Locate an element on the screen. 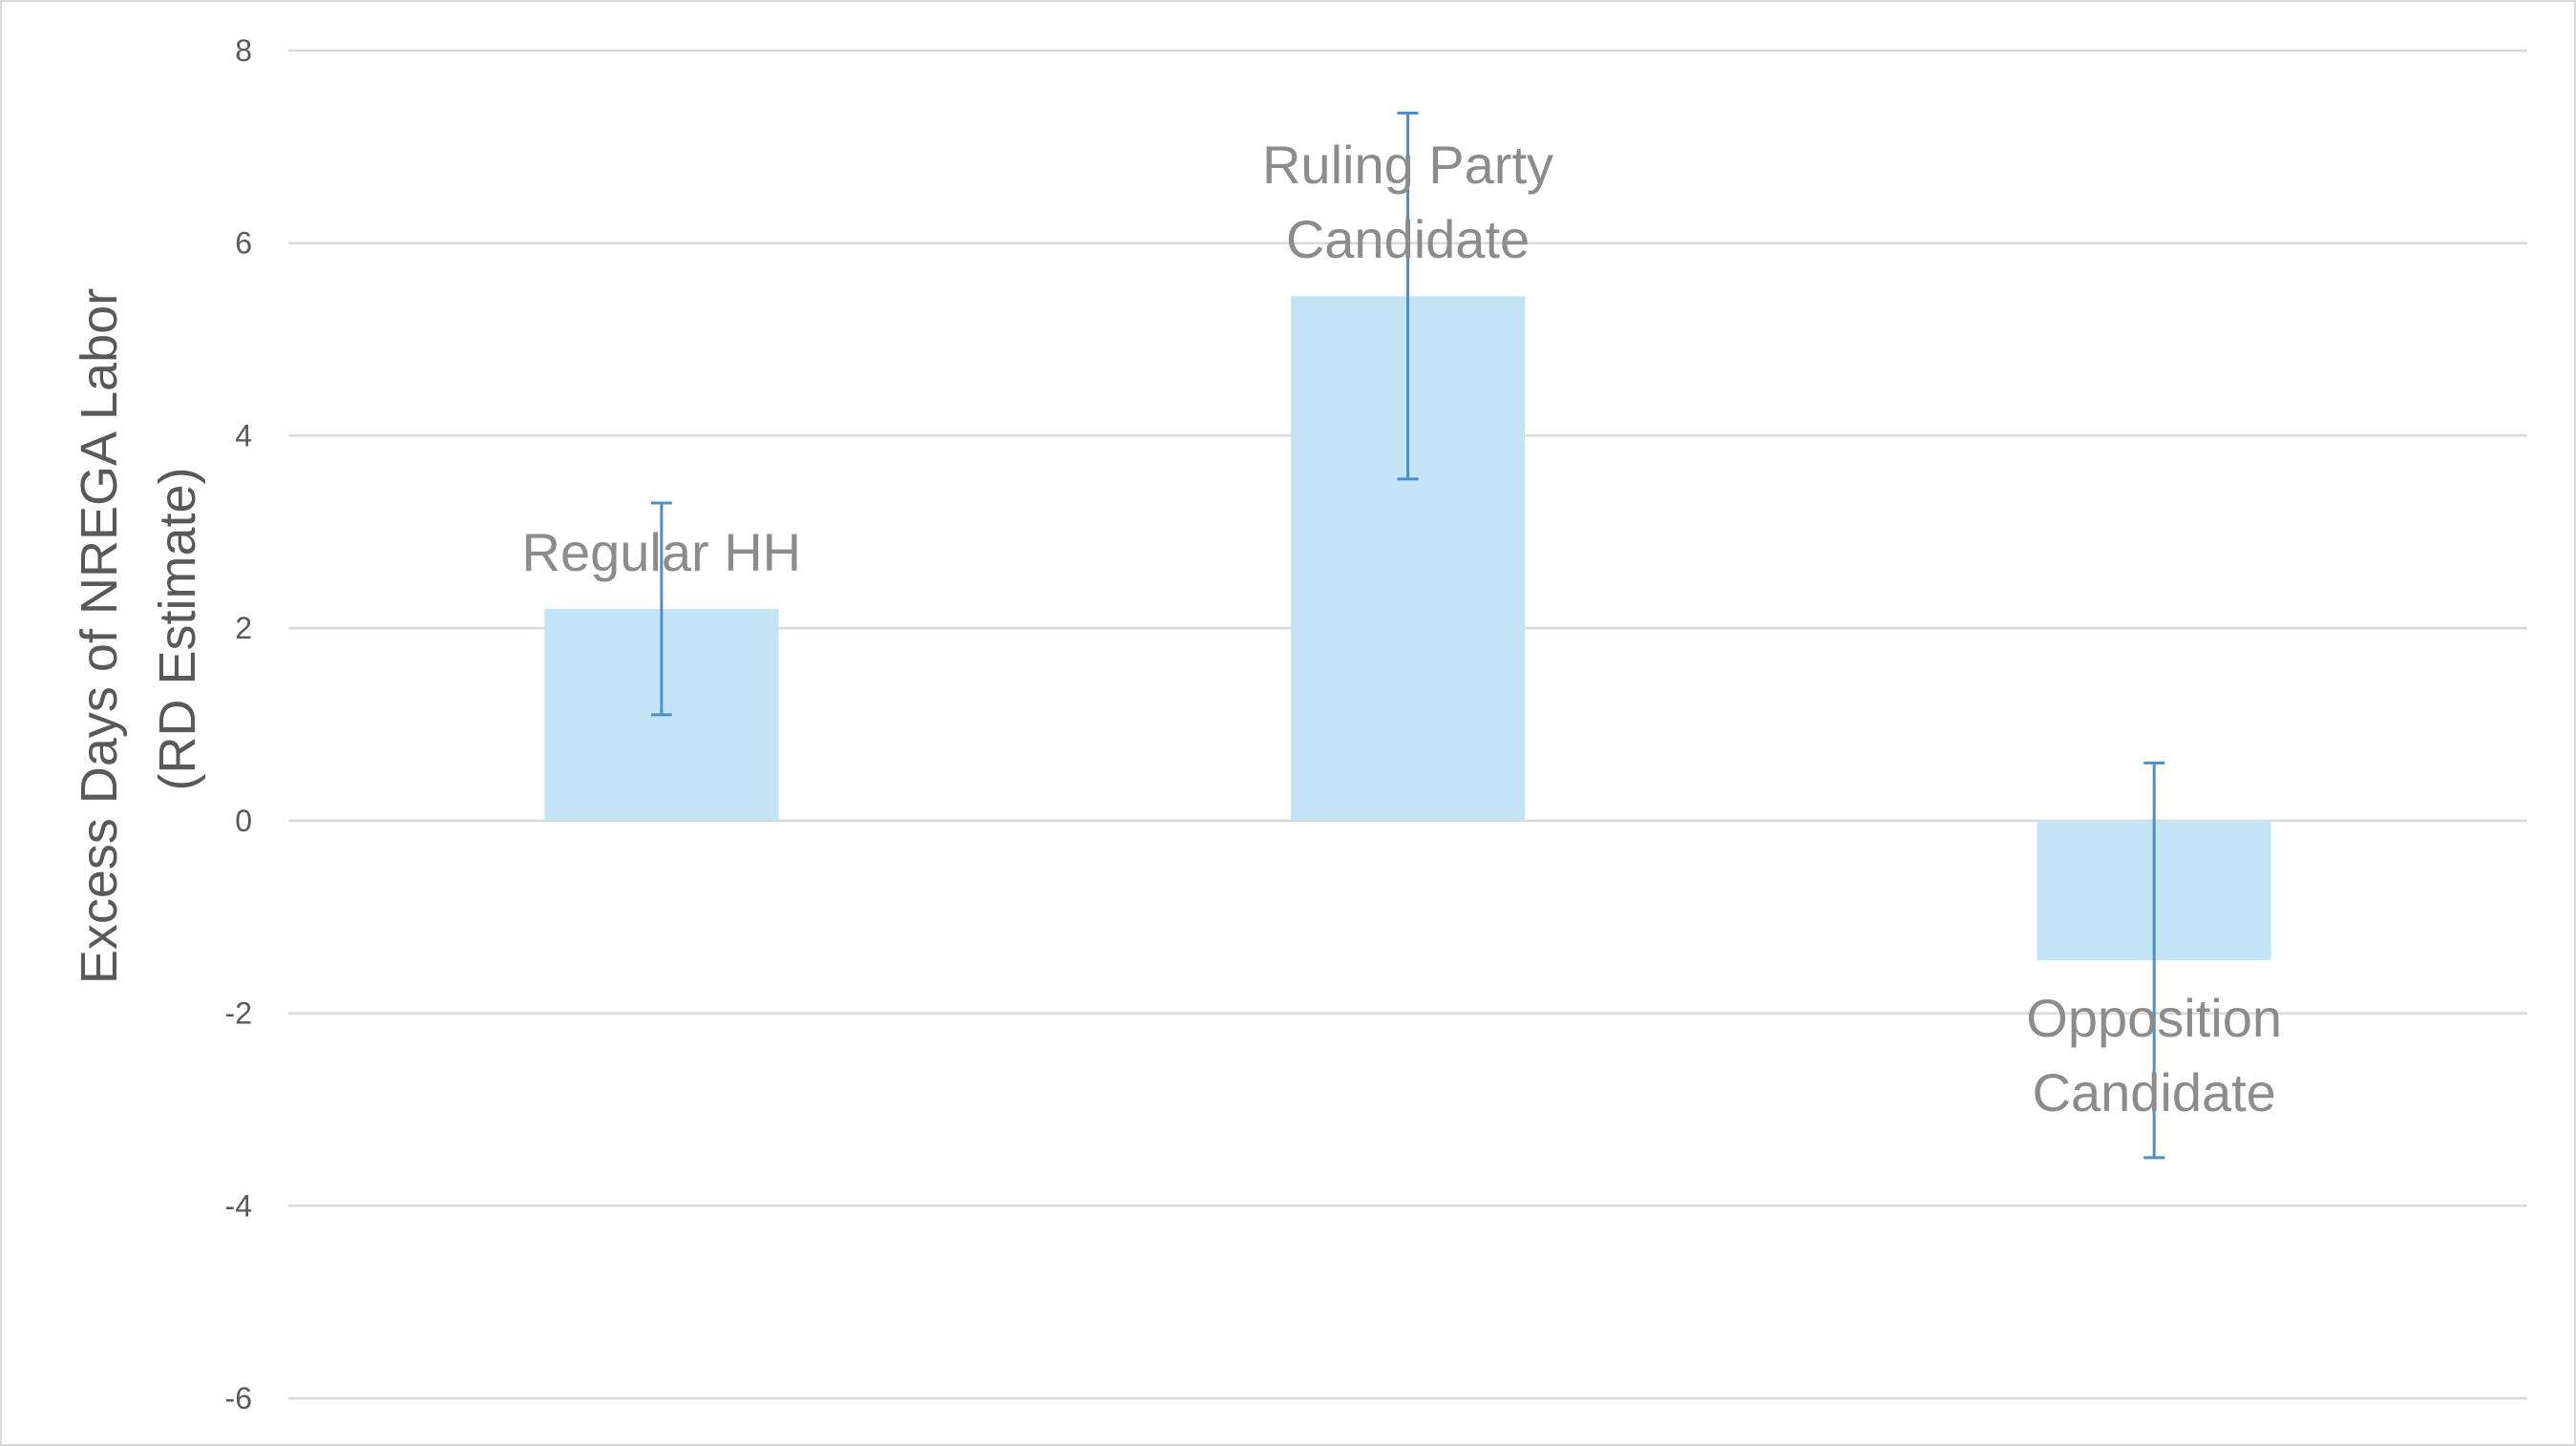 The height and width of the screenshot is (1446, 2576). y-tick-label: 6 is located at coordinates (243, 243).